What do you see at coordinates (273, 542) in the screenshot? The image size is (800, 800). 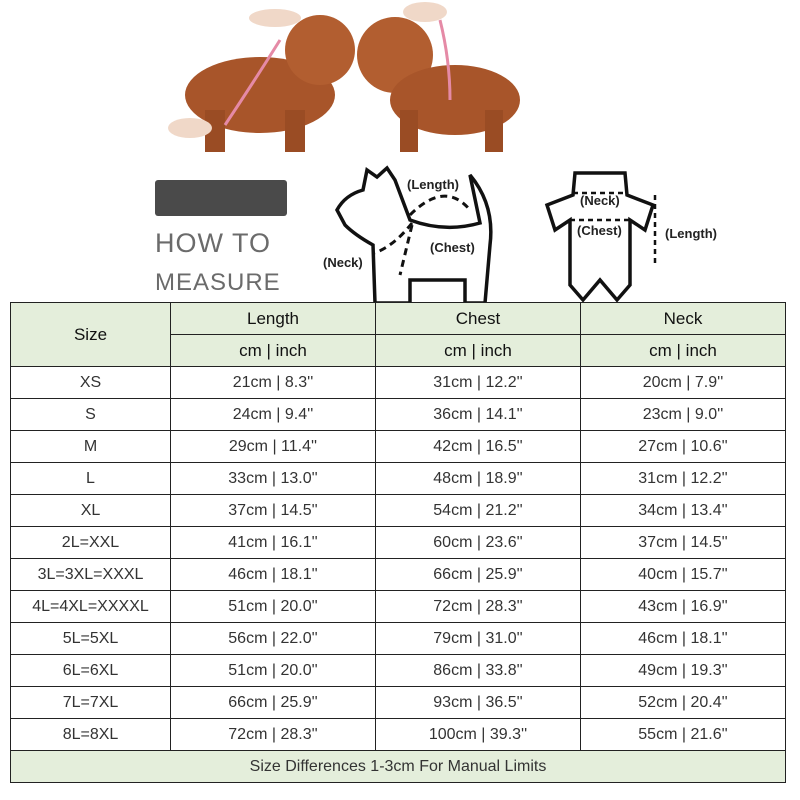 I see `length-cell: 41cm | 16.1''` at bounding box center [273, 542].